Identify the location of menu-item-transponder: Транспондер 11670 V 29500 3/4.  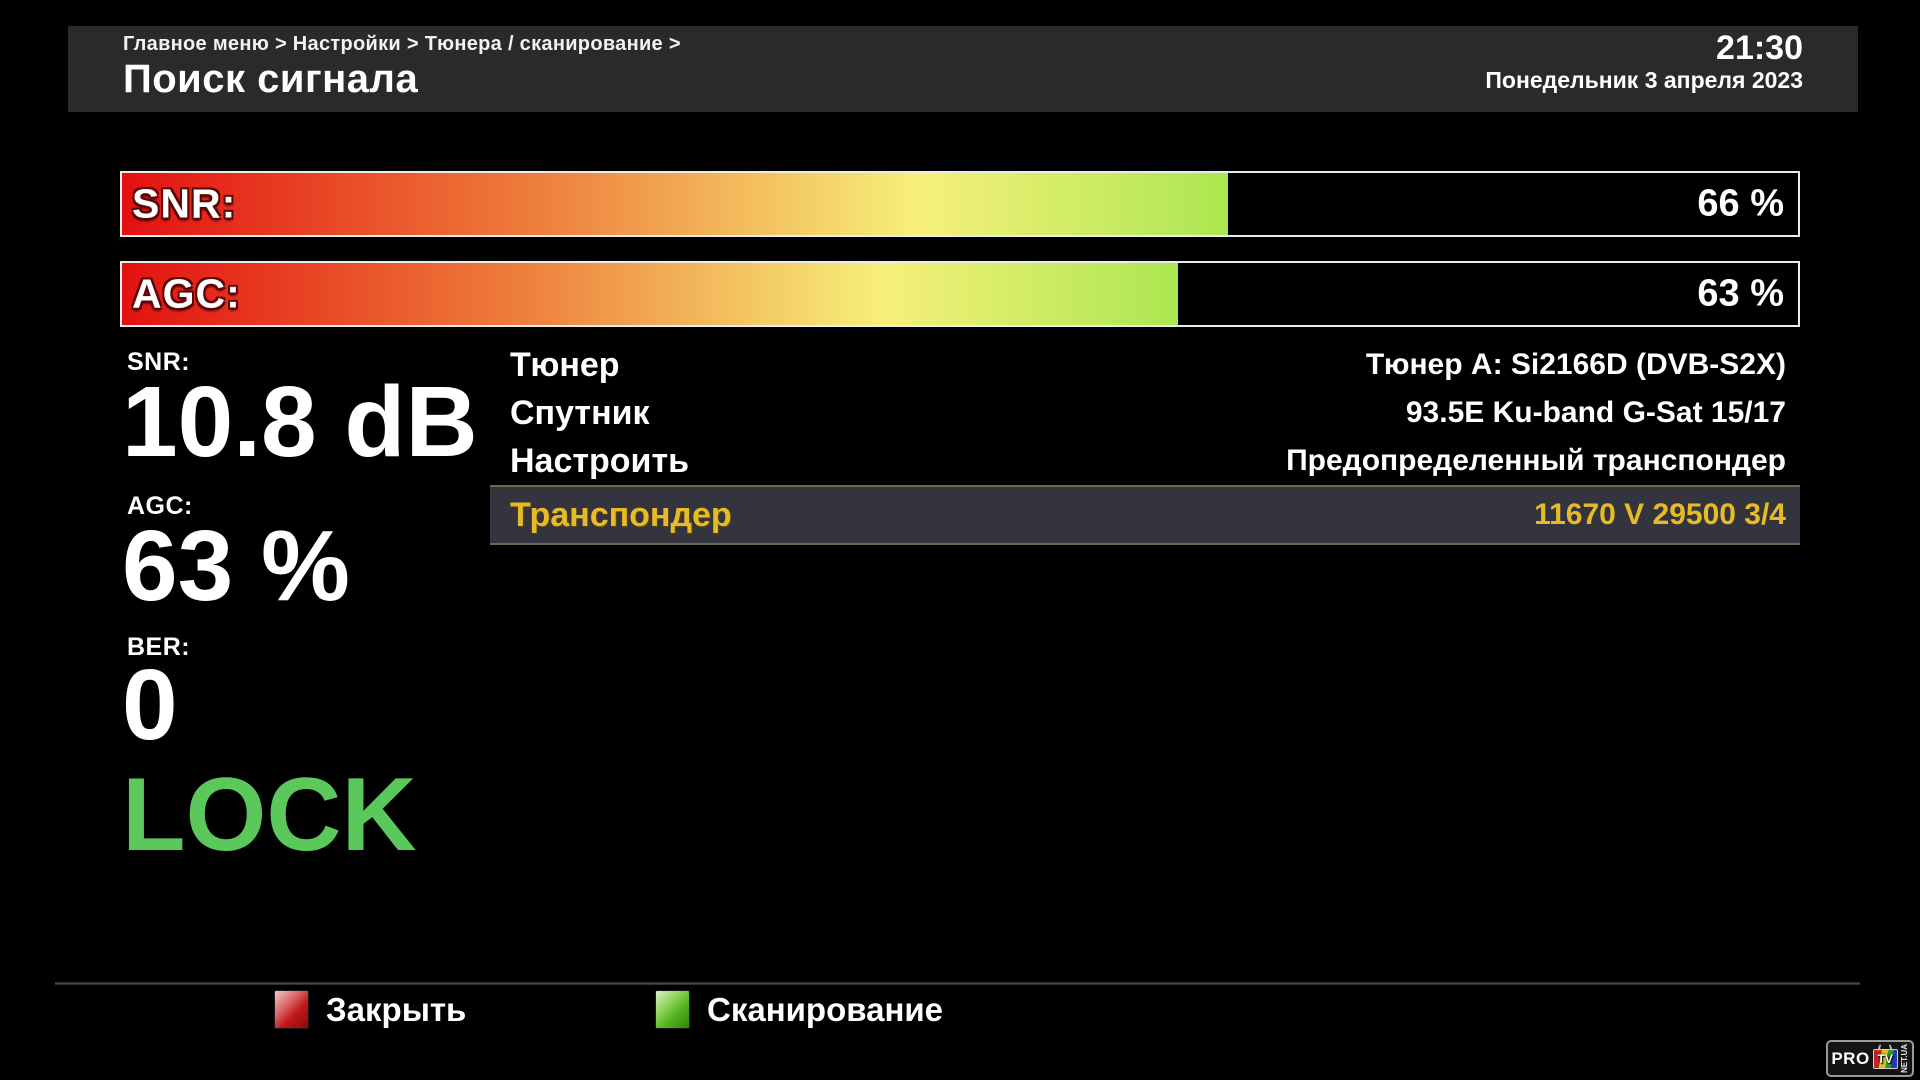
(1145, 515).